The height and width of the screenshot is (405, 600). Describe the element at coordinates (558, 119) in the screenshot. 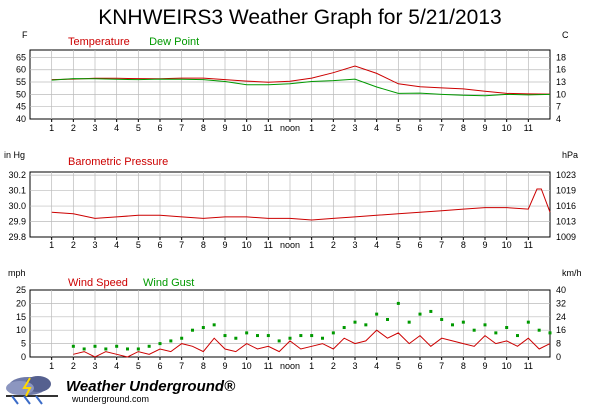

I see `y-tick-label-right: 4` at that location.